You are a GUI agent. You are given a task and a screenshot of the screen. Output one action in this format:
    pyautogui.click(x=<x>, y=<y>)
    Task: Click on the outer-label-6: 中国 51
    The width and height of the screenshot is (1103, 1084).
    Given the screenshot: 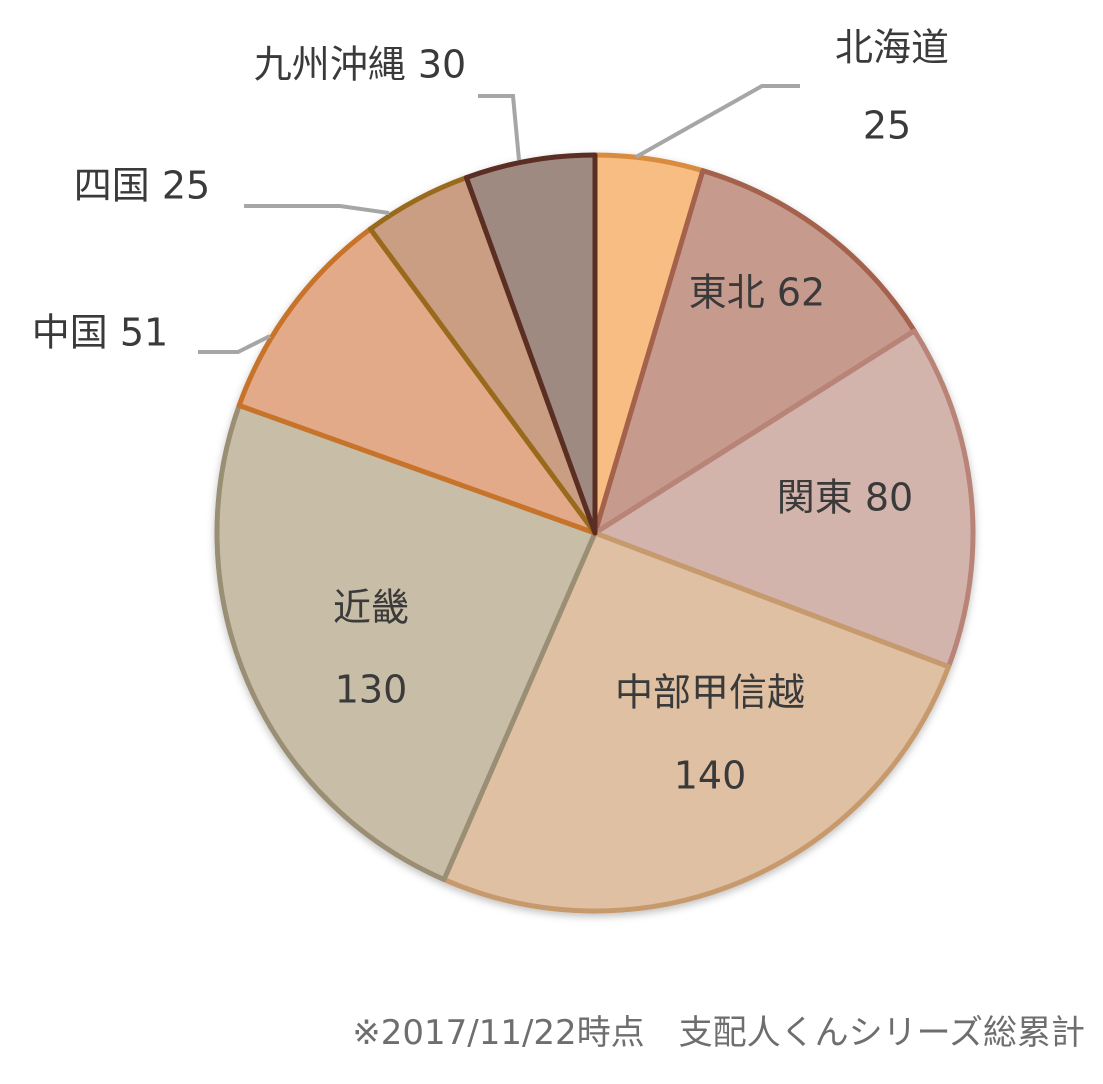 What is the action you would take?
    pyautogui.click(x=100, y=333)
    